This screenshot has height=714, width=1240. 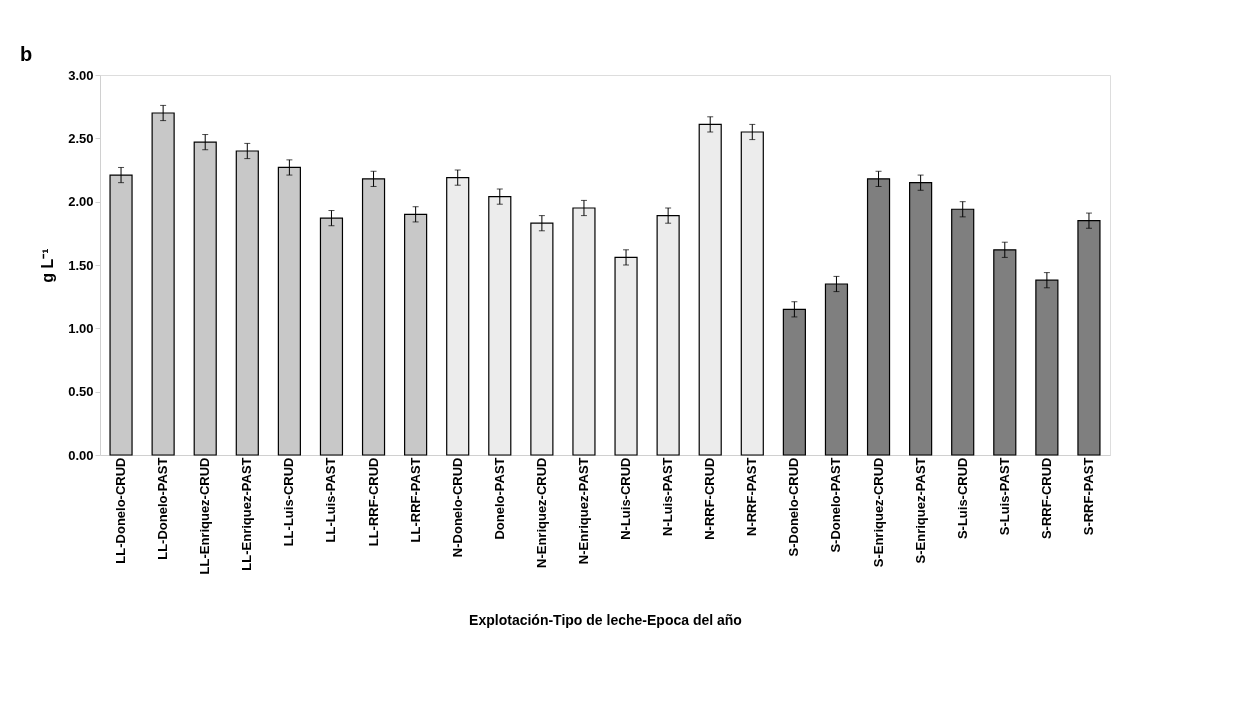 I want to click on x-tick-label: S-RRF-CRUD, so click(x=1046, y=498).